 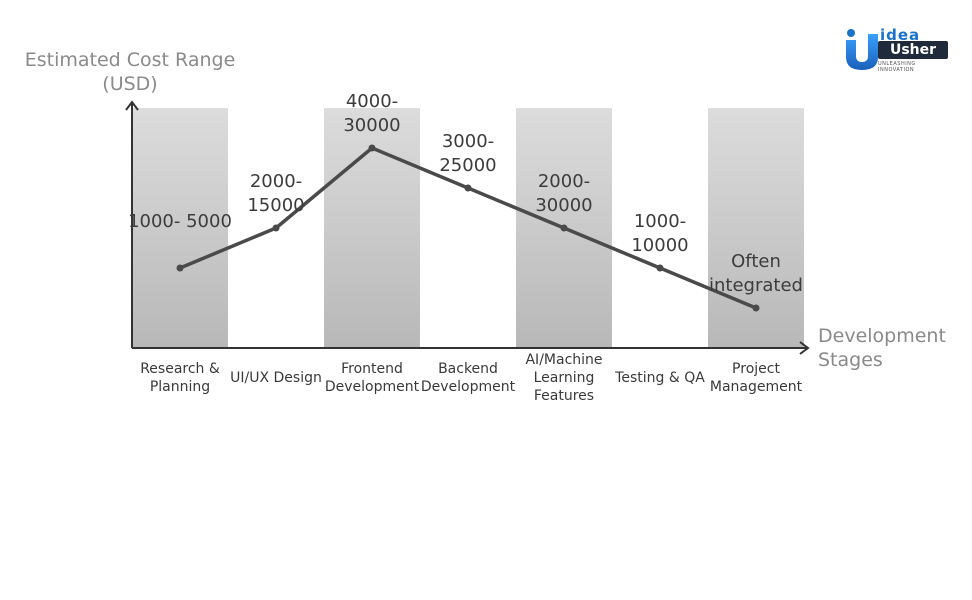 I want to click on x-tick-label: Project Management, so click(x=756, y=378).